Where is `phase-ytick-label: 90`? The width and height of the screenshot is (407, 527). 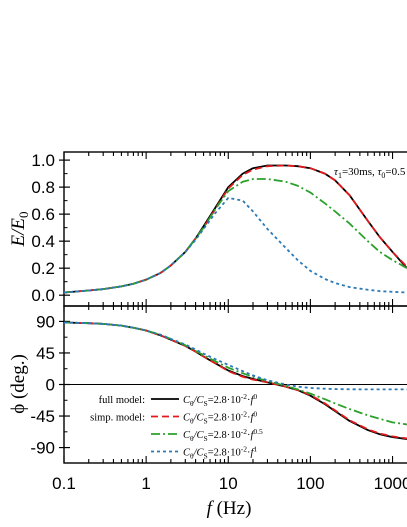 phase-ytick-label: 90 is located at coordinates (45, 321).